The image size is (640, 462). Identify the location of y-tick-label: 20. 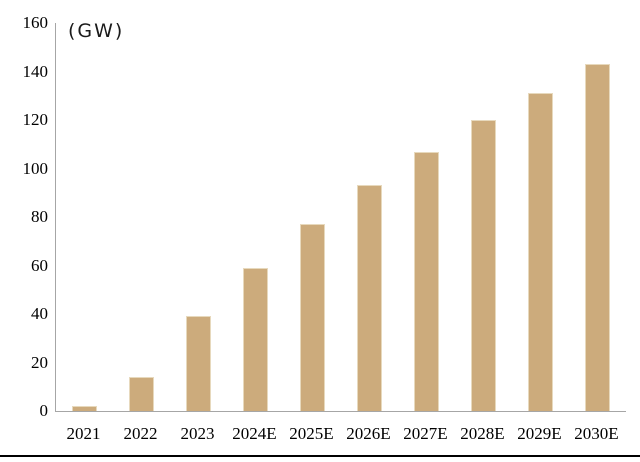
(39, 362).